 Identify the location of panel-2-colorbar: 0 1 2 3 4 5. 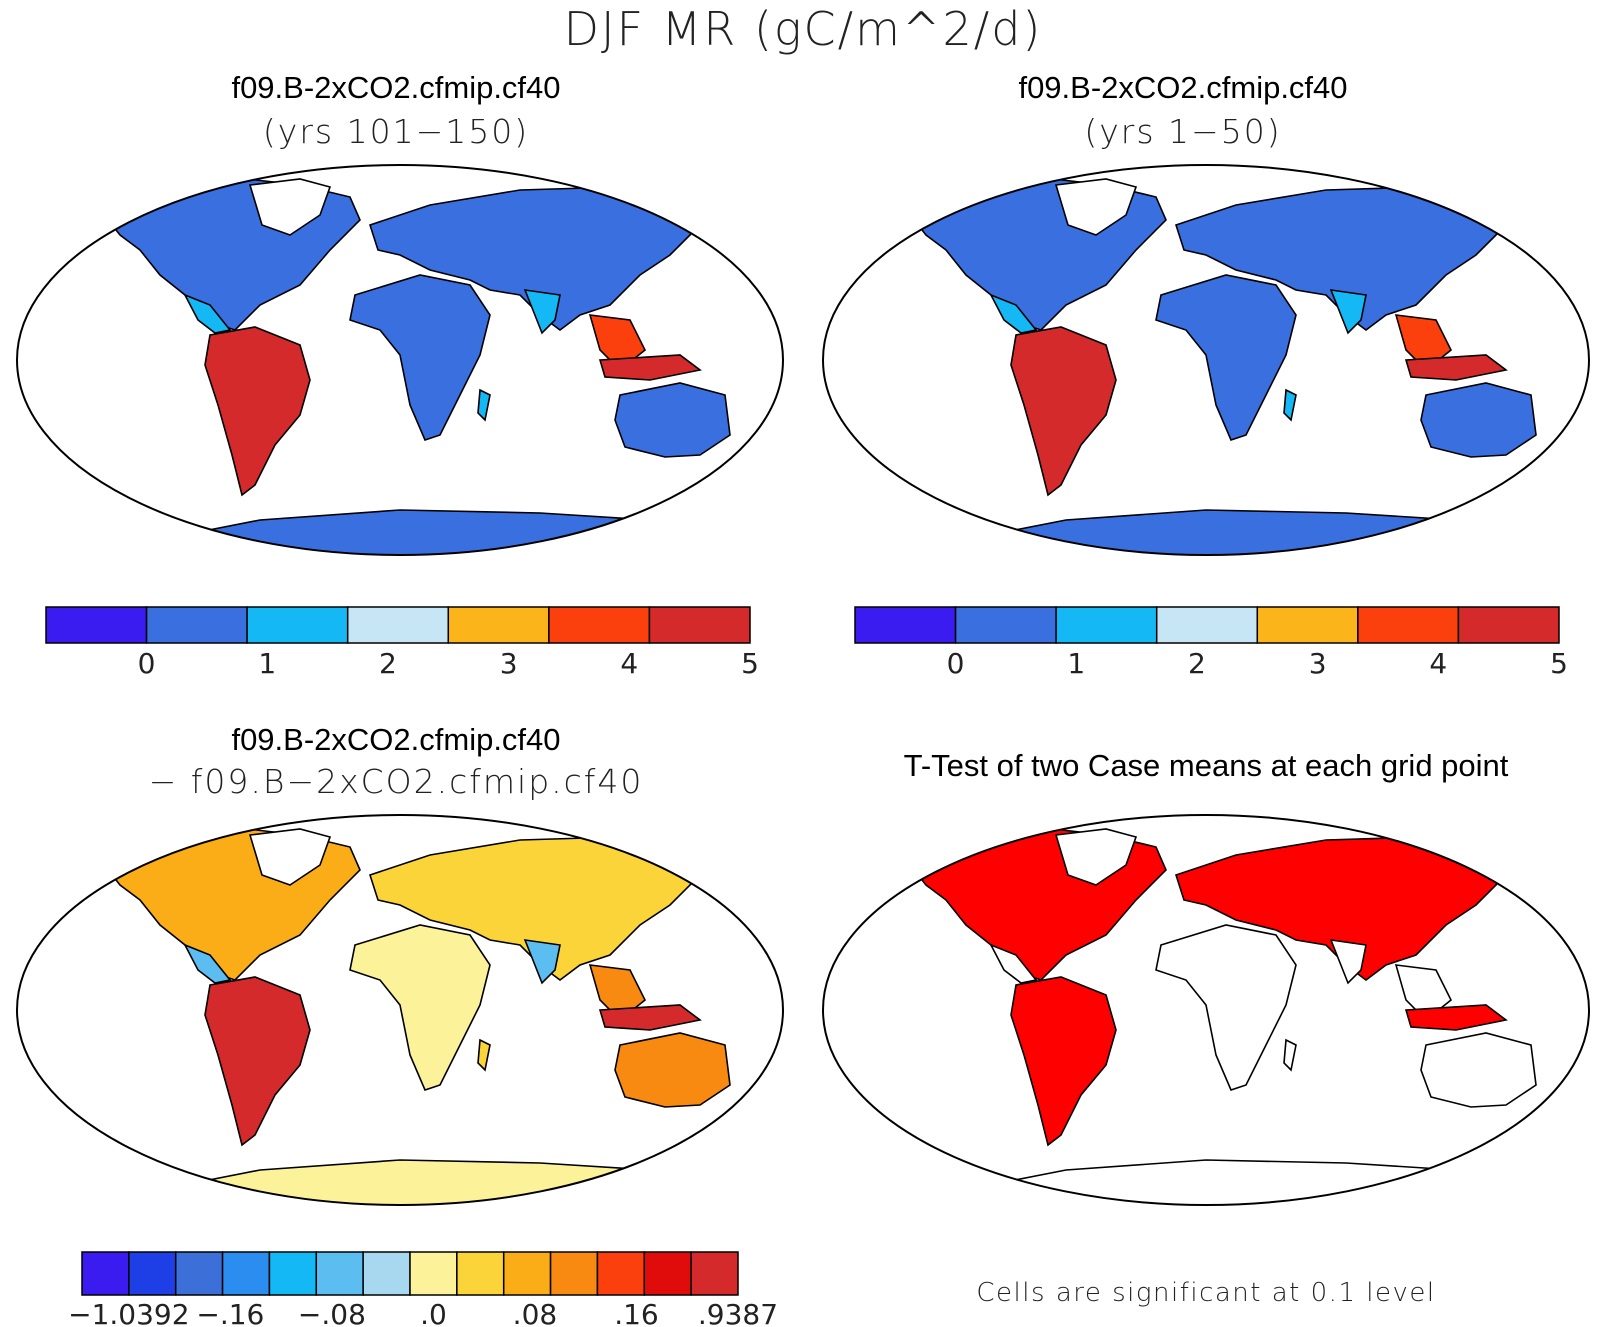
(1211, 643).